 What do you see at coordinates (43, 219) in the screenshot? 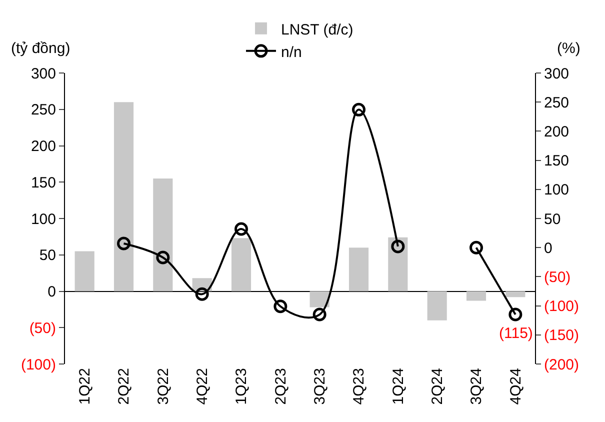
I see `y-tick-label: 100` at bounding box center [43, 219].